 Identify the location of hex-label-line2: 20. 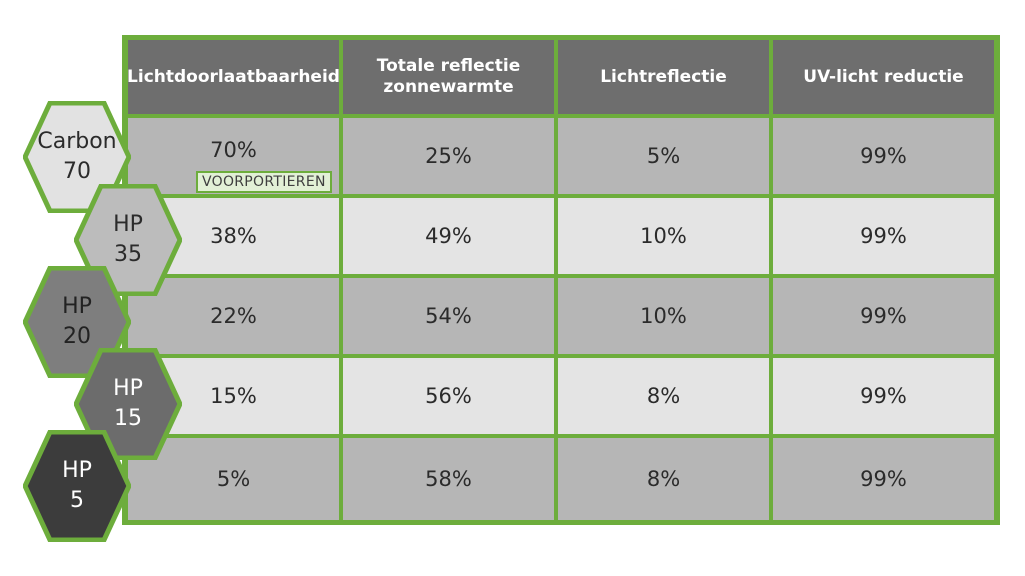
(77, 336).